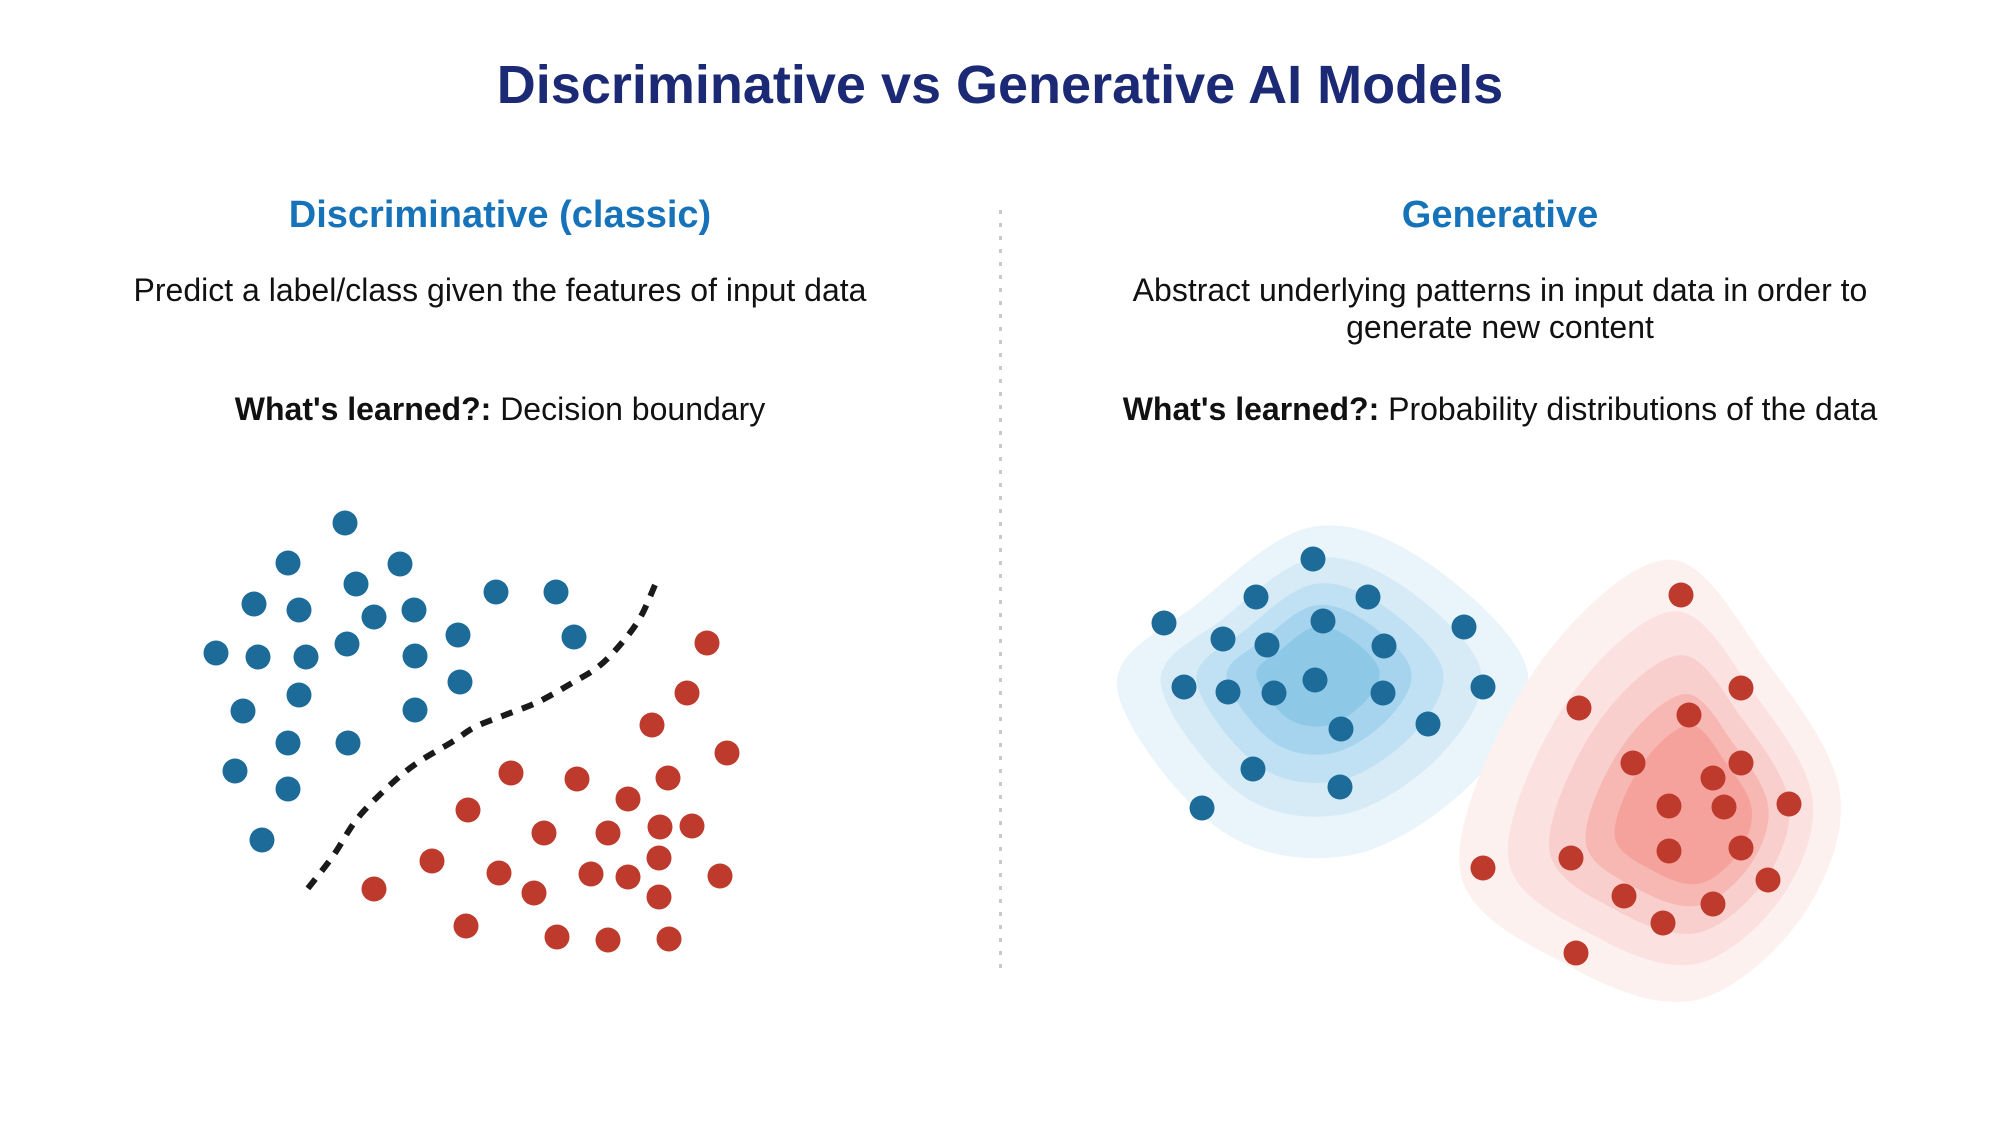 The image size is (2000, 1125). What do you see at coordinates (1628, 409) in the screenshot?
I see `learned-value: Probability distributions of the data` at bounding box center [1628, 409].